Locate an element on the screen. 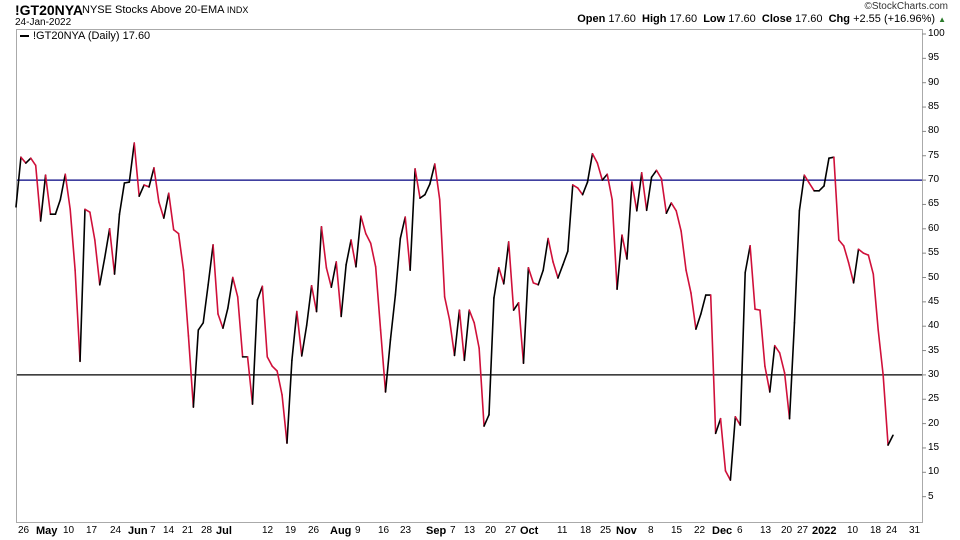 The height and width of the screenshot is (540, 960). x-tick-label: 15 is located at coordinates (677, 530).